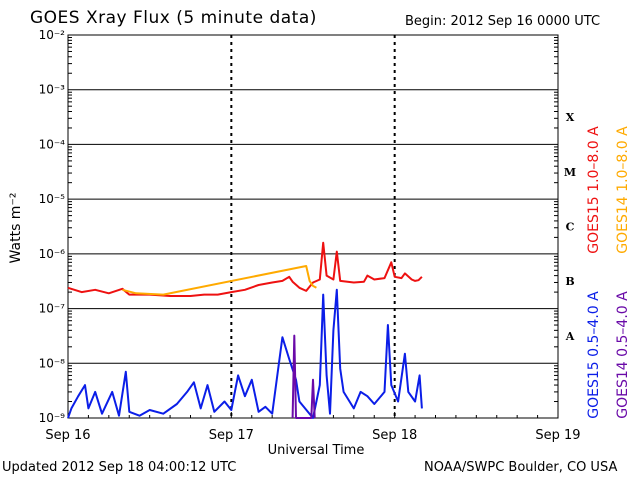 This screenshot has height=480, width=640. Describe the element at coordinates (173, 18) in the screenshot. I see `chart-title: GOES Xray Flux (5 minute data)` at that location.